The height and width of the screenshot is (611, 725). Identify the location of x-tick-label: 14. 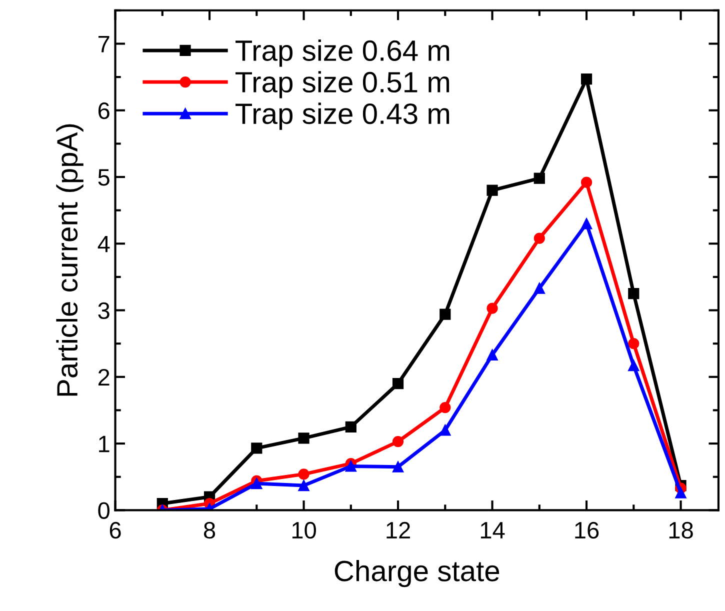
(492, 530).